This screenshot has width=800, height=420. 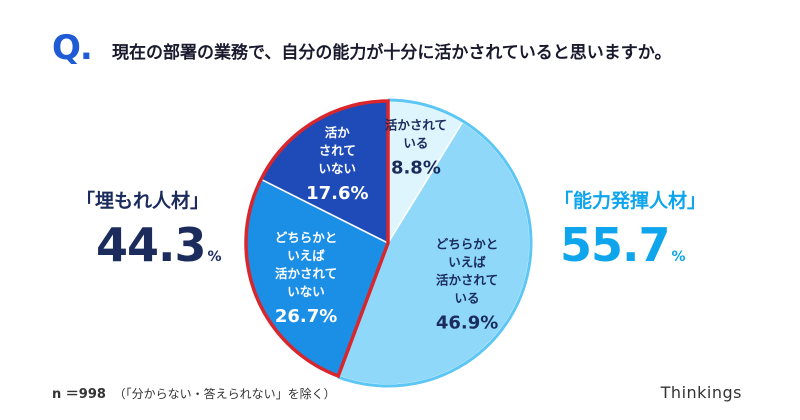 What do you see at coordinates (306, 316) in the screenshot?
I see `slice-value-3: 26.7%` at bounding box center [306, 316].